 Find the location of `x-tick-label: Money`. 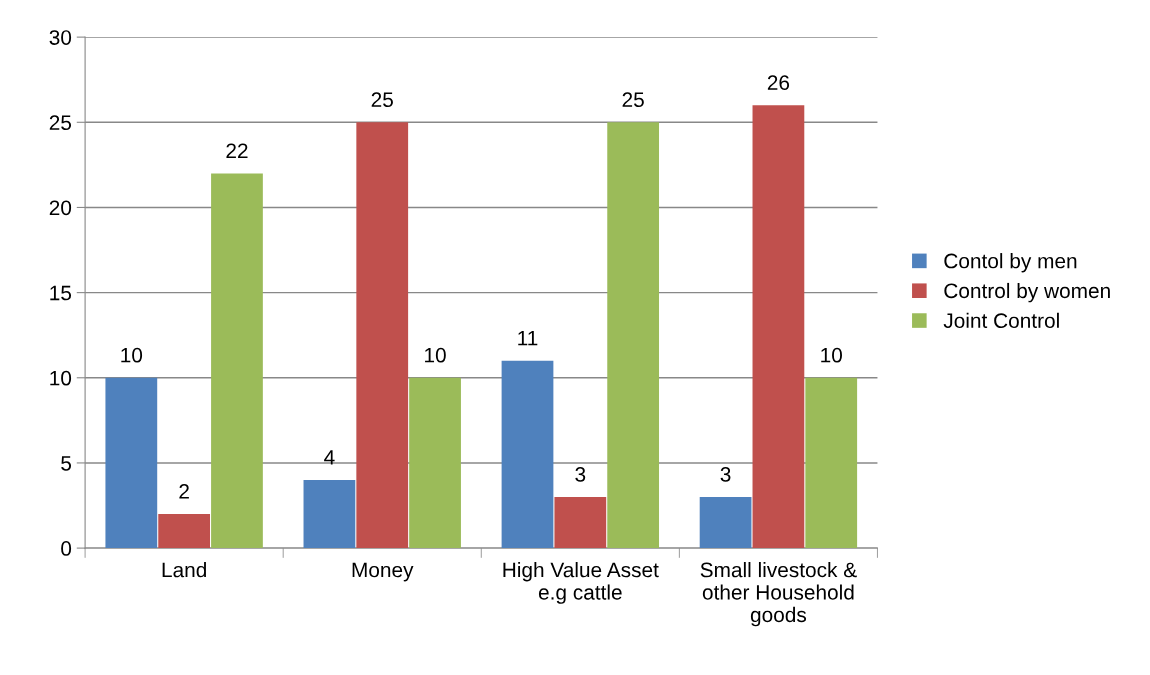

x-tick-label: Money is located at coordinates (383, 572).